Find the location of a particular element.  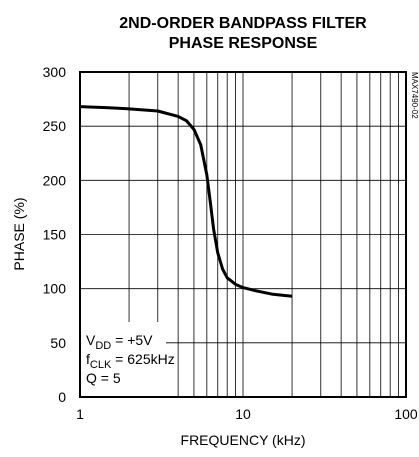

y-axis-label: PHASE (%) is located at coordinates (19, 233).